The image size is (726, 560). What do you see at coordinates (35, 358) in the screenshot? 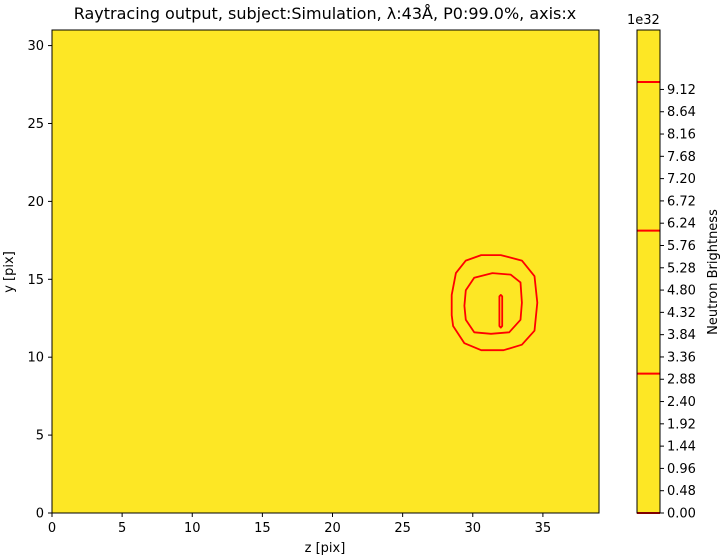
I see `y-tick-label: 10` at bounding box center [35, 358].